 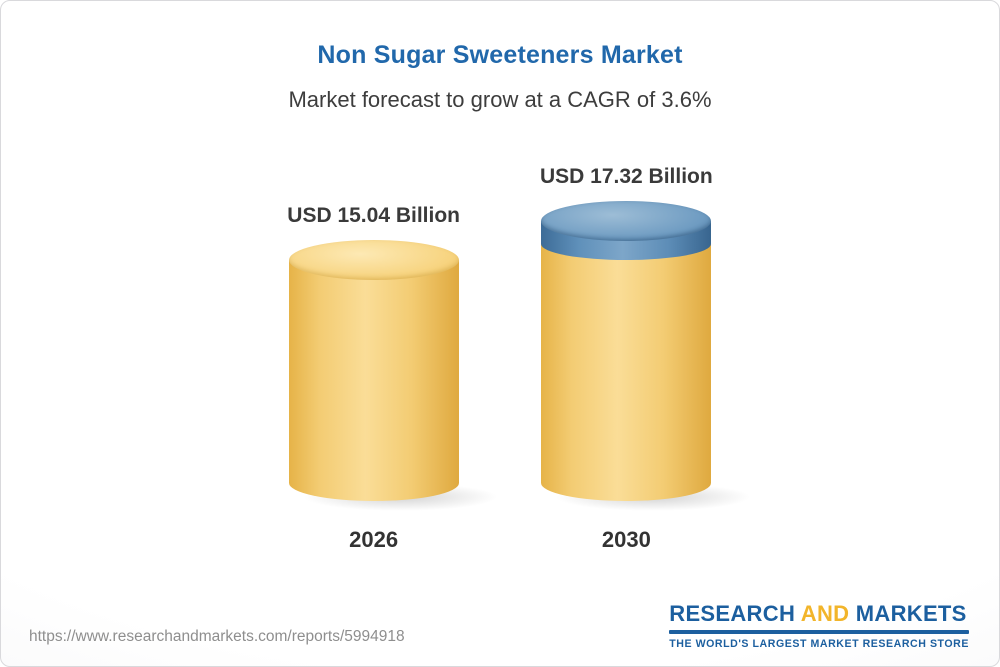 I want to click on chart-title: Non Sugar Sweeteners Market, so click(x=500, y=55).